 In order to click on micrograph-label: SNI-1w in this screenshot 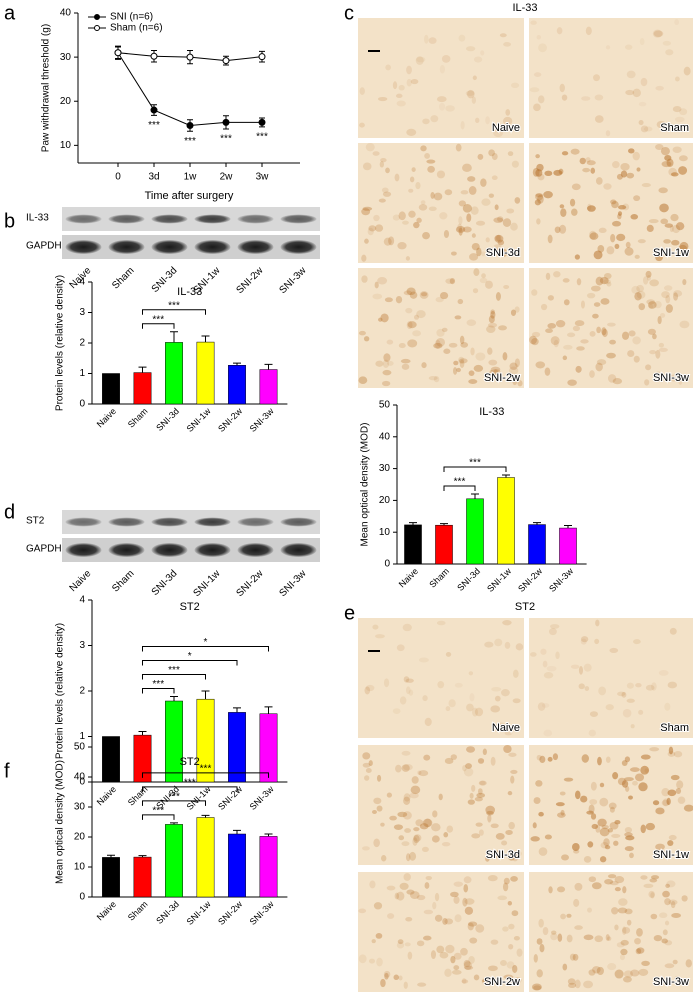, I will do `click(671, 253)`.